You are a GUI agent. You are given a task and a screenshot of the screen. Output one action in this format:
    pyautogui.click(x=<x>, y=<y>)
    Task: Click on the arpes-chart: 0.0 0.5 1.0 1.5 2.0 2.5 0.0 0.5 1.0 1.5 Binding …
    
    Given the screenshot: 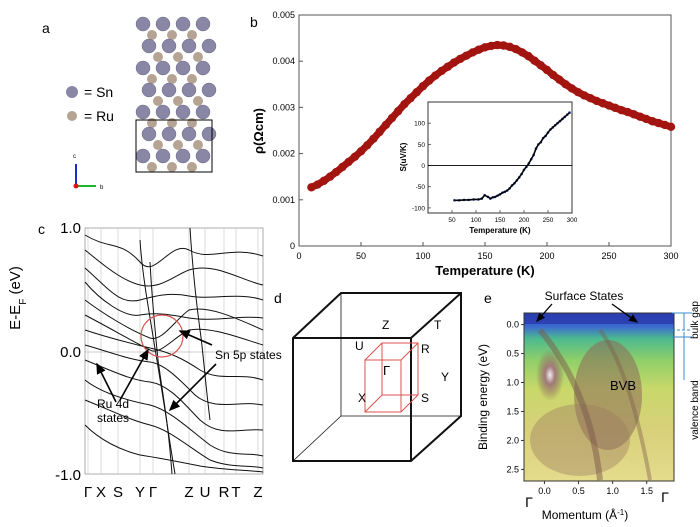 What is the action you would take?
    pyautogui.click(x=588, y=405)
    